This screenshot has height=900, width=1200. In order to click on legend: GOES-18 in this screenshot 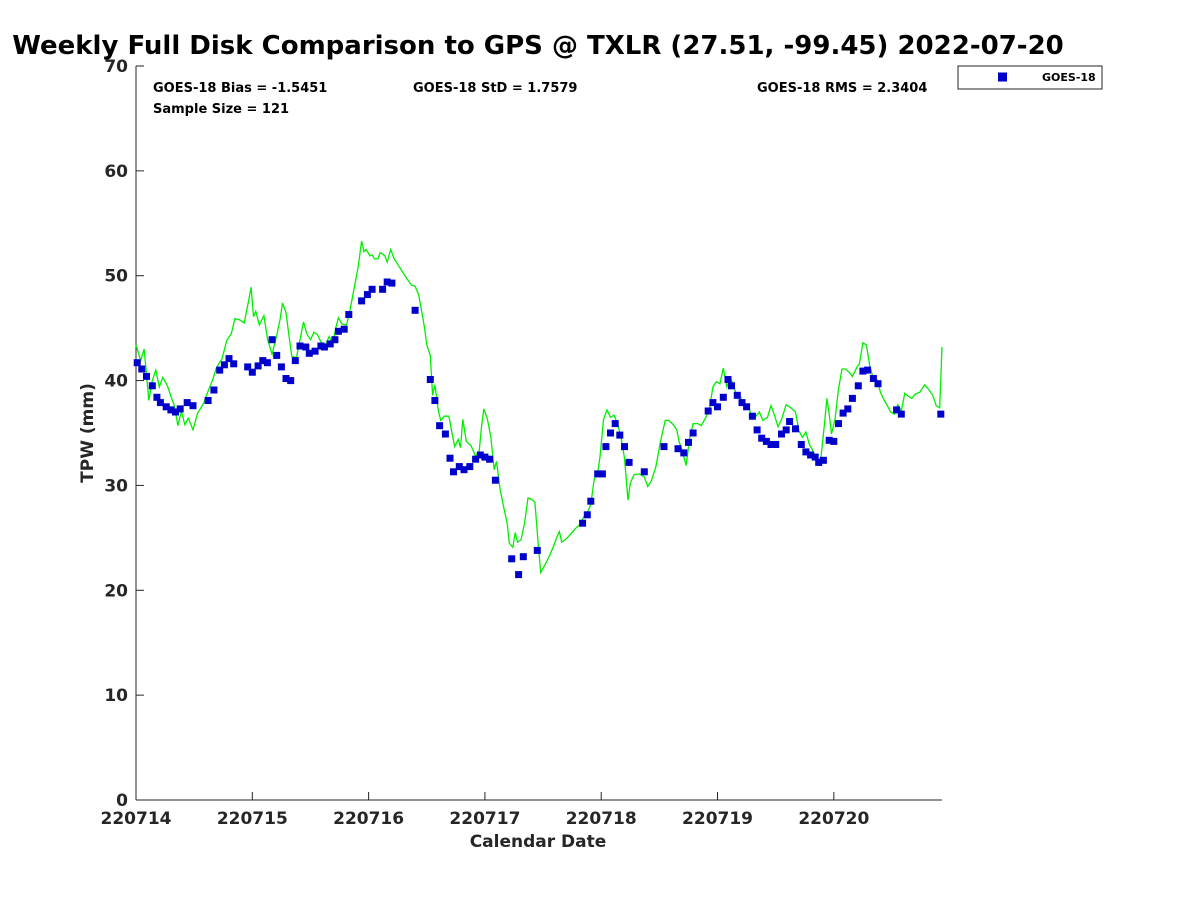, I will do `click(1030, 77)`.